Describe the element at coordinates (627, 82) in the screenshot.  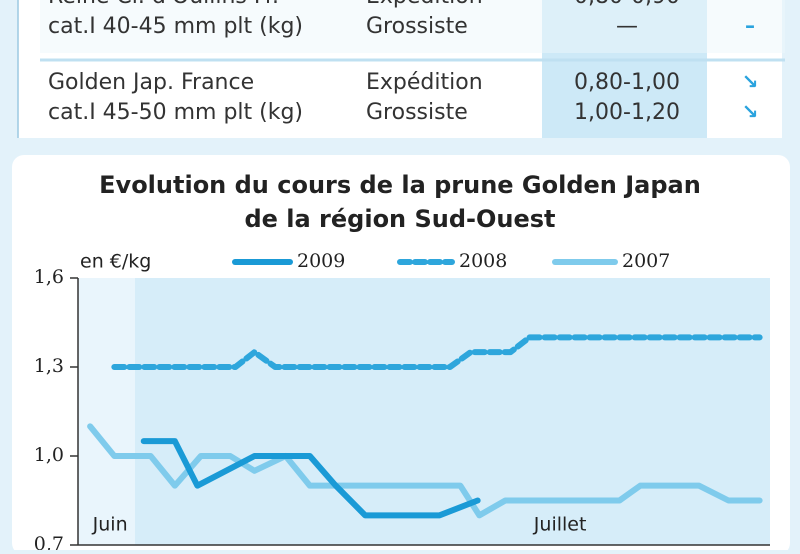
I see `price: 0,80-1,00` at that location.